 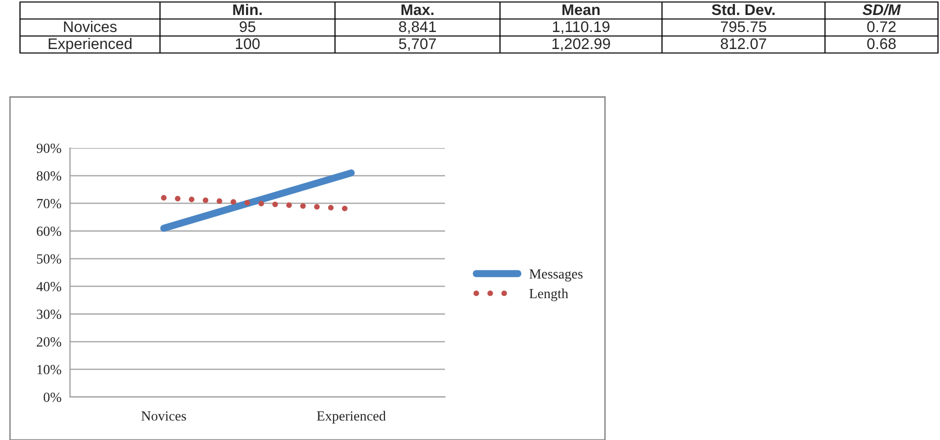 I want to click on y-tick-label: 60%, so click(x=49, y=231).